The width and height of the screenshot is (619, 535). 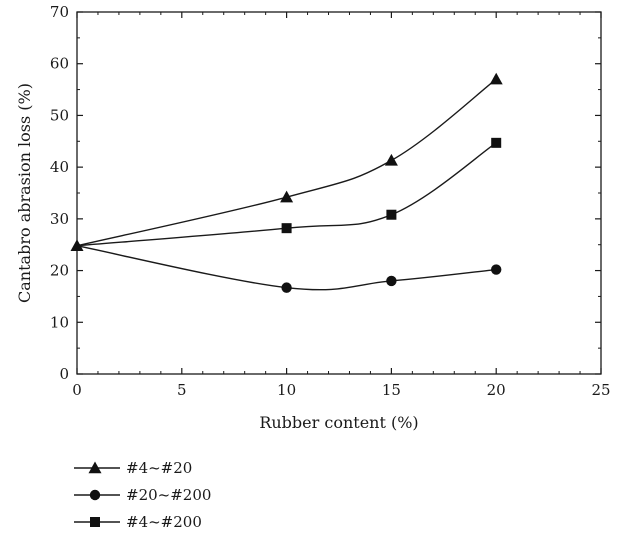 I want to click on x-tick-label: 20, so click(x=496, y=390).